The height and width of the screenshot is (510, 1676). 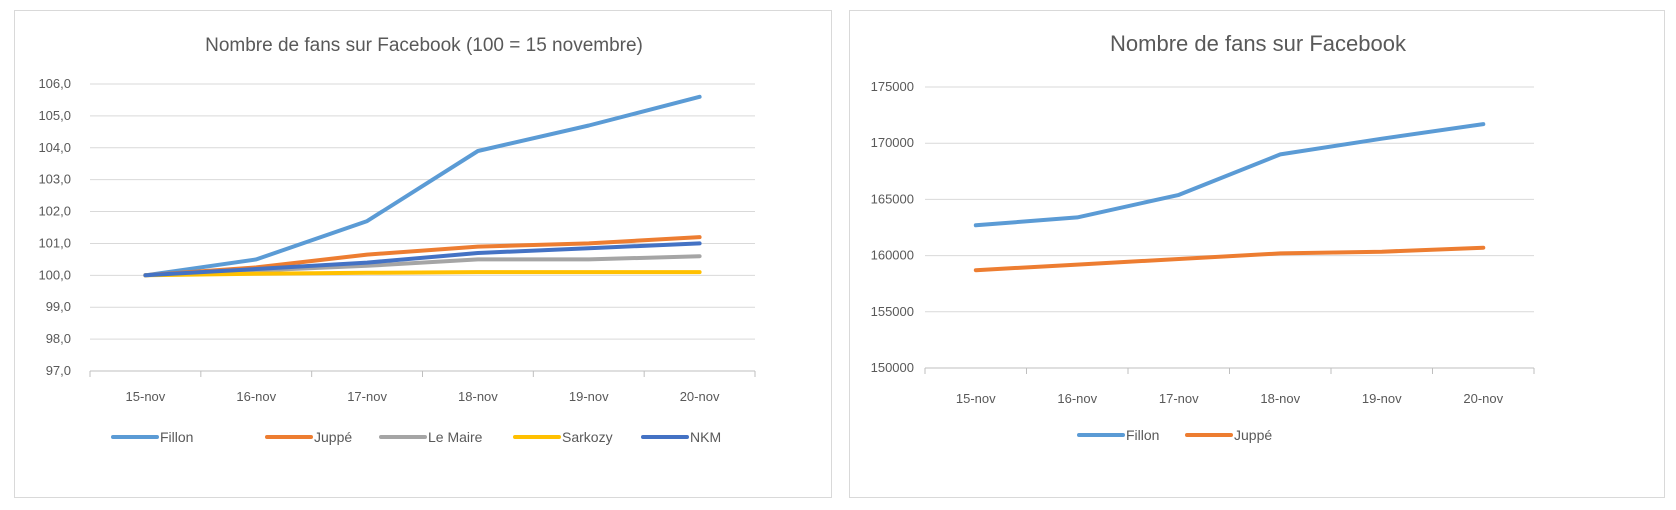 I want to click on y-tick-label: 100,0, so click(x=54, y=274).